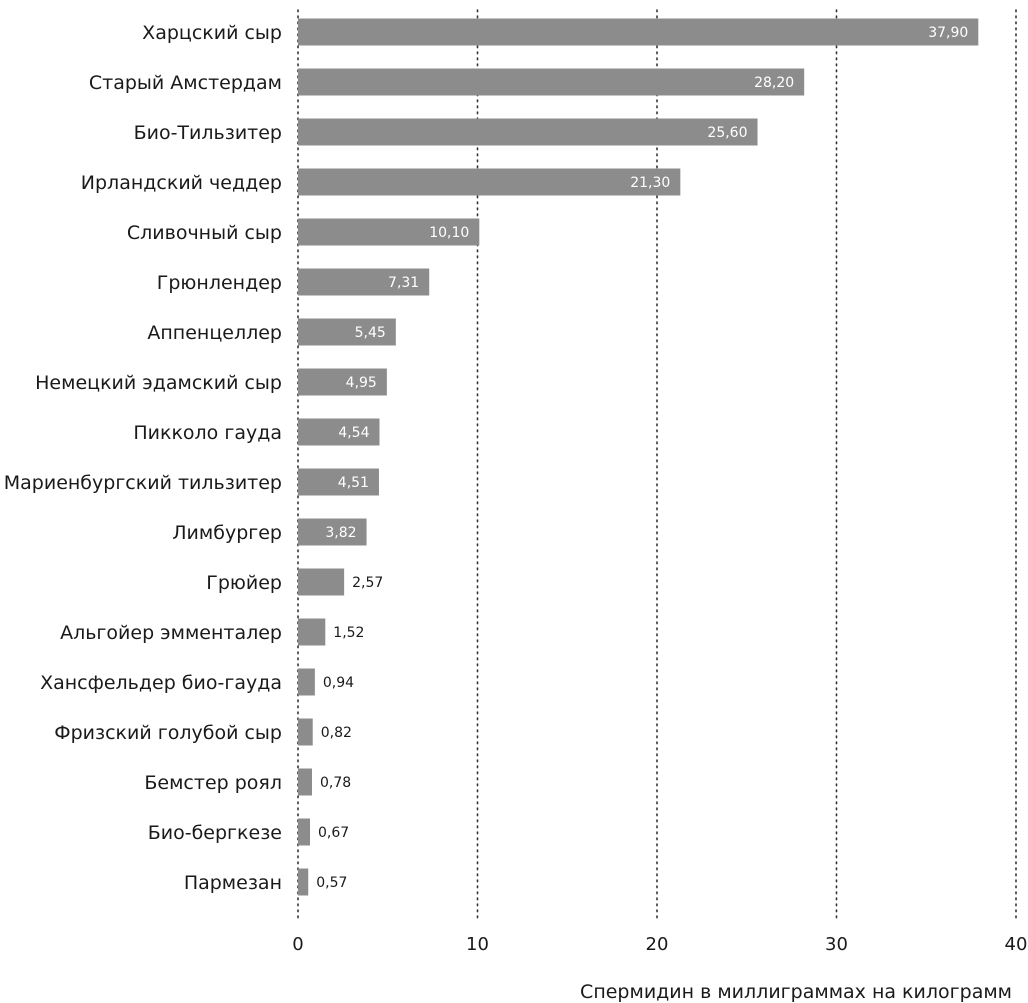 Image resolution: width=1028 pixels, height=1003 pixels. What do you see at coordinates (796, 992) in the screenshot?
I see `x-axis-title: Спермидин в миллиграммах на килограмм` at bounding box center [796, 992].